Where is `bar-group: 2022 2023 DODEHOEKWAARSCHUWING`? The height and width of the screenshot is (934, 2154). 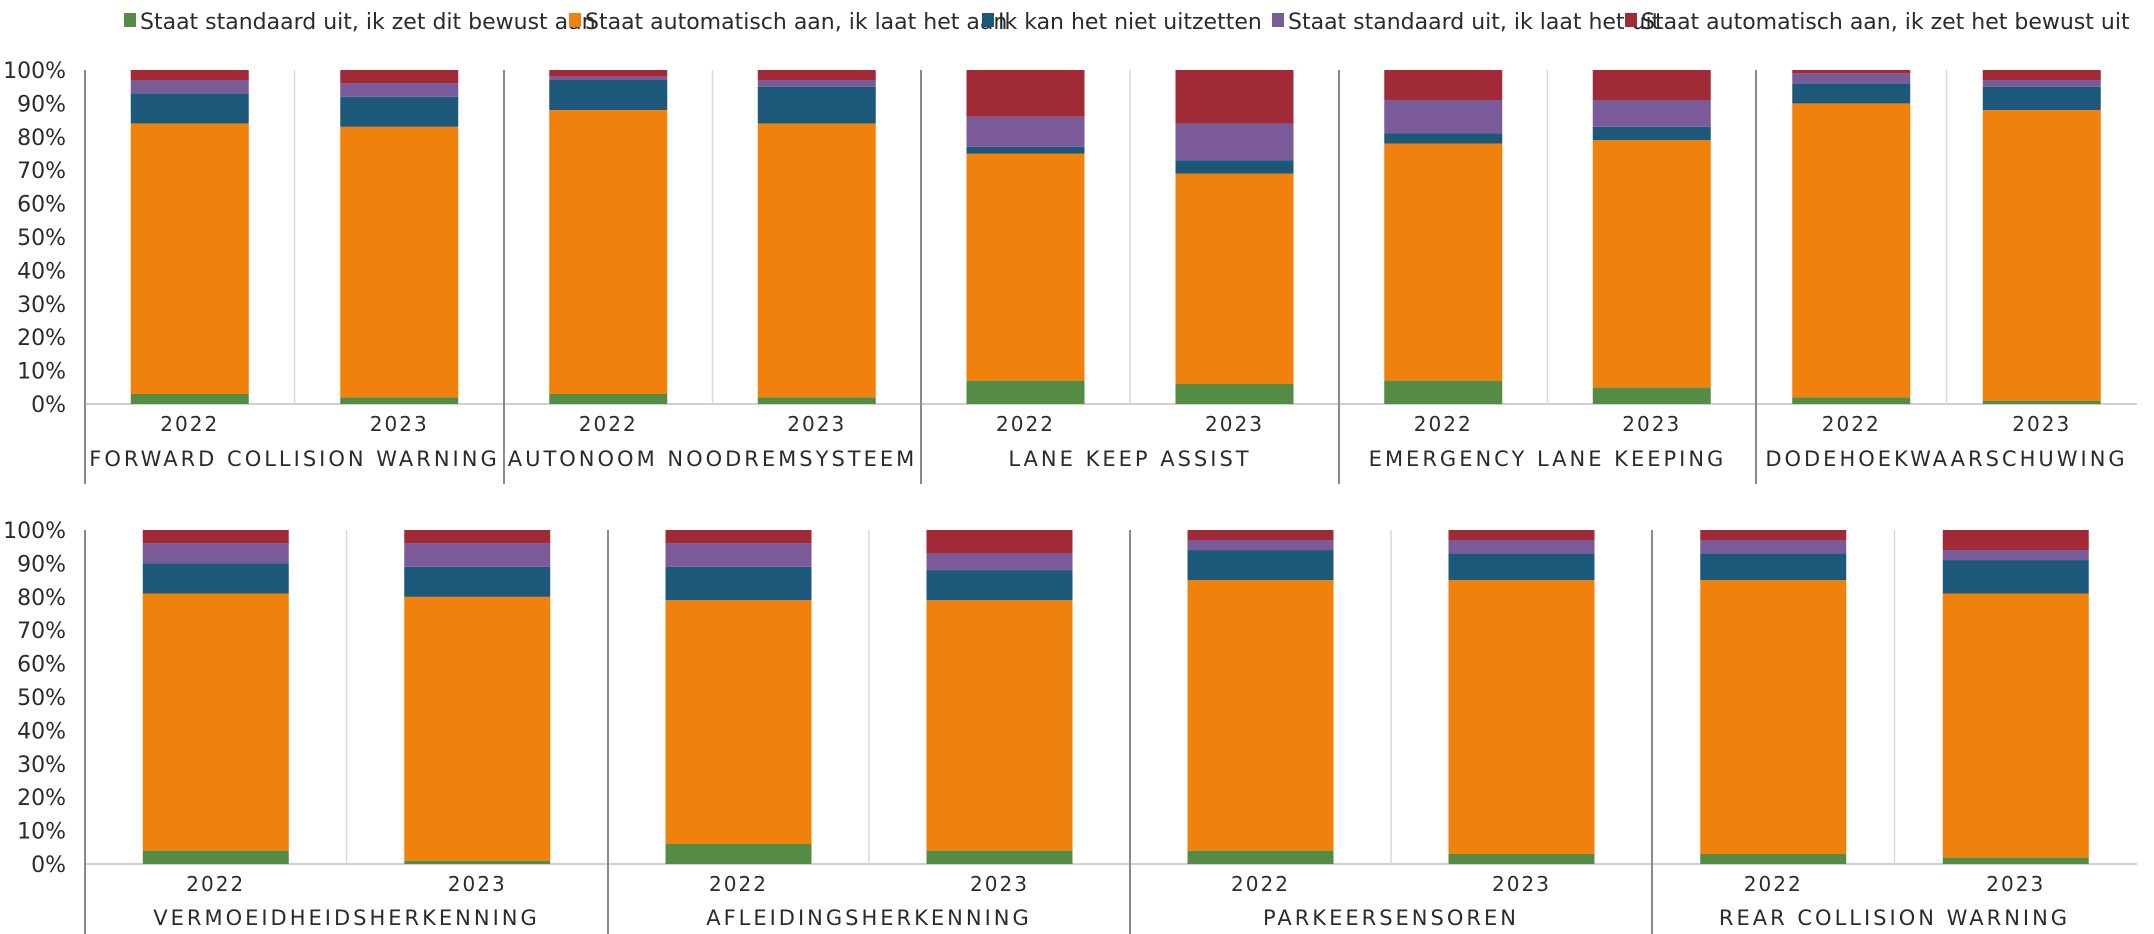 bar-group: 2022 2023 DODEHOEKWAARSCHUWING is located at coordinates (1945, 270).